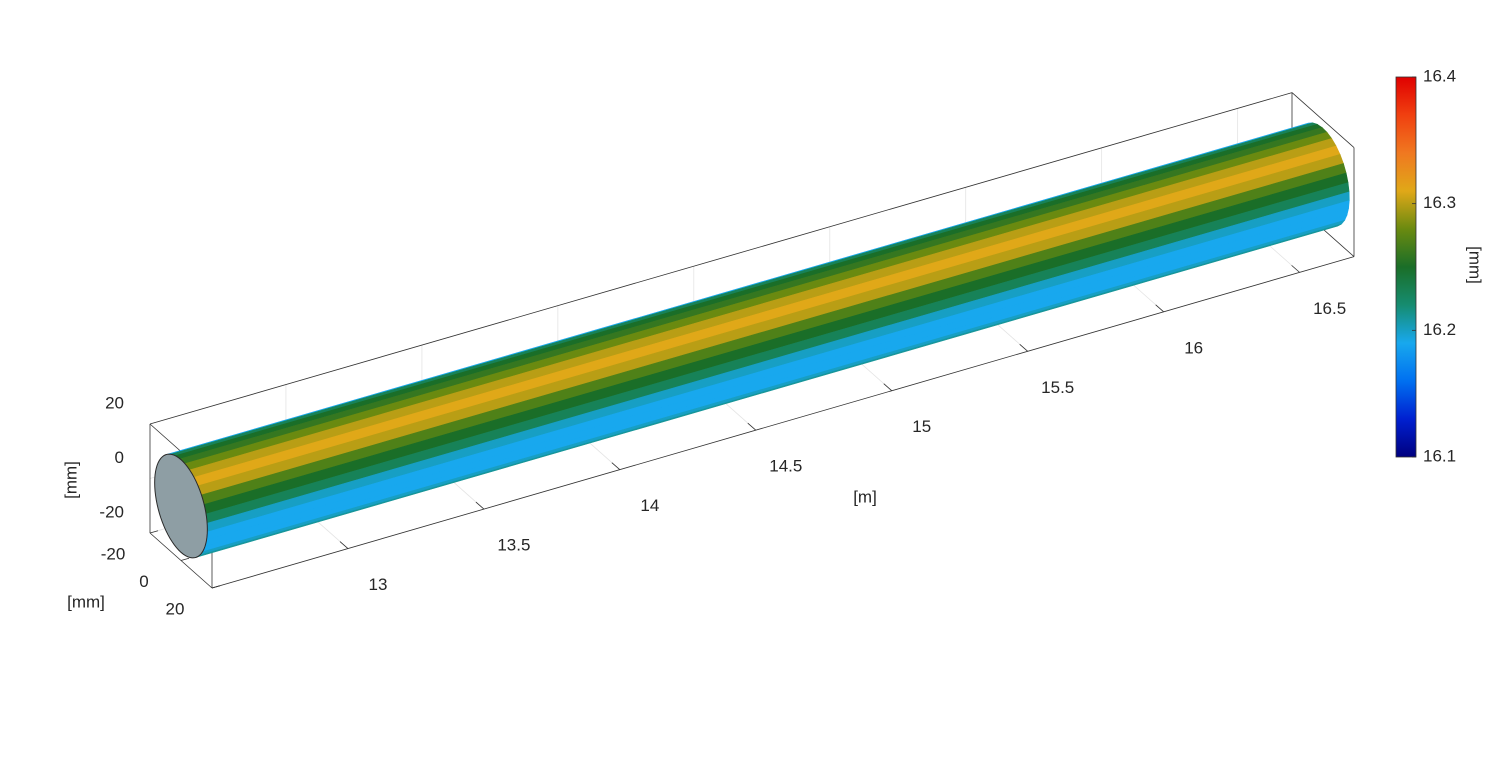 Image resolution: width=1500 pixels, height=761 pixels. Describe the element at coordinates (181, 506) in the screenshot. I see `pipe-end-cap` at that location.